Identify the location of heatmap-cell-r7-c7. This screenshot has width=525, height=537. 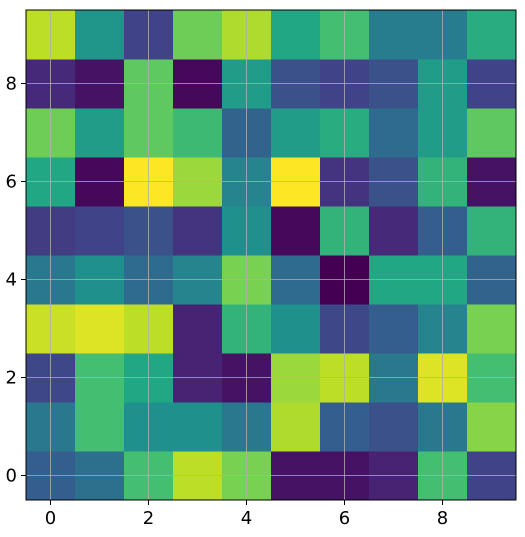
(394, 133).